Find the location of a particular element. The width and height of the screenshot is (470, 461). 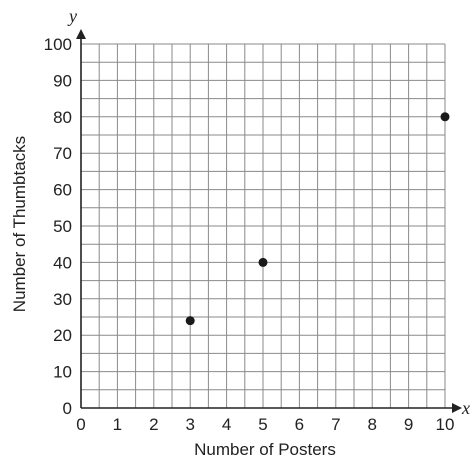

y-tick-label: 0 is located at coordinates (67, 408).